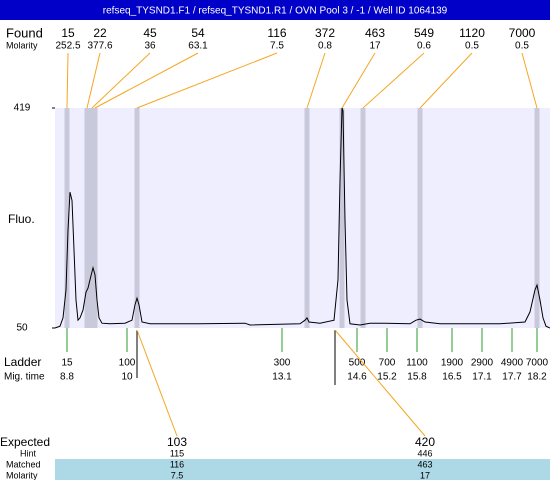  What do you see at coordinates (198, 46) in the screenshot?
I see `found-molarity: 63.1` at bounding box center [198, 46].